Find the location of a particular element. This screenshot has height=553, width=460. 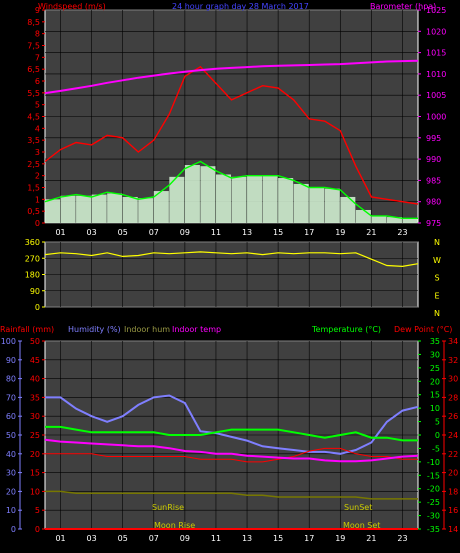

wind-x-tick-label: 11 is located at coordinates (216, 232).